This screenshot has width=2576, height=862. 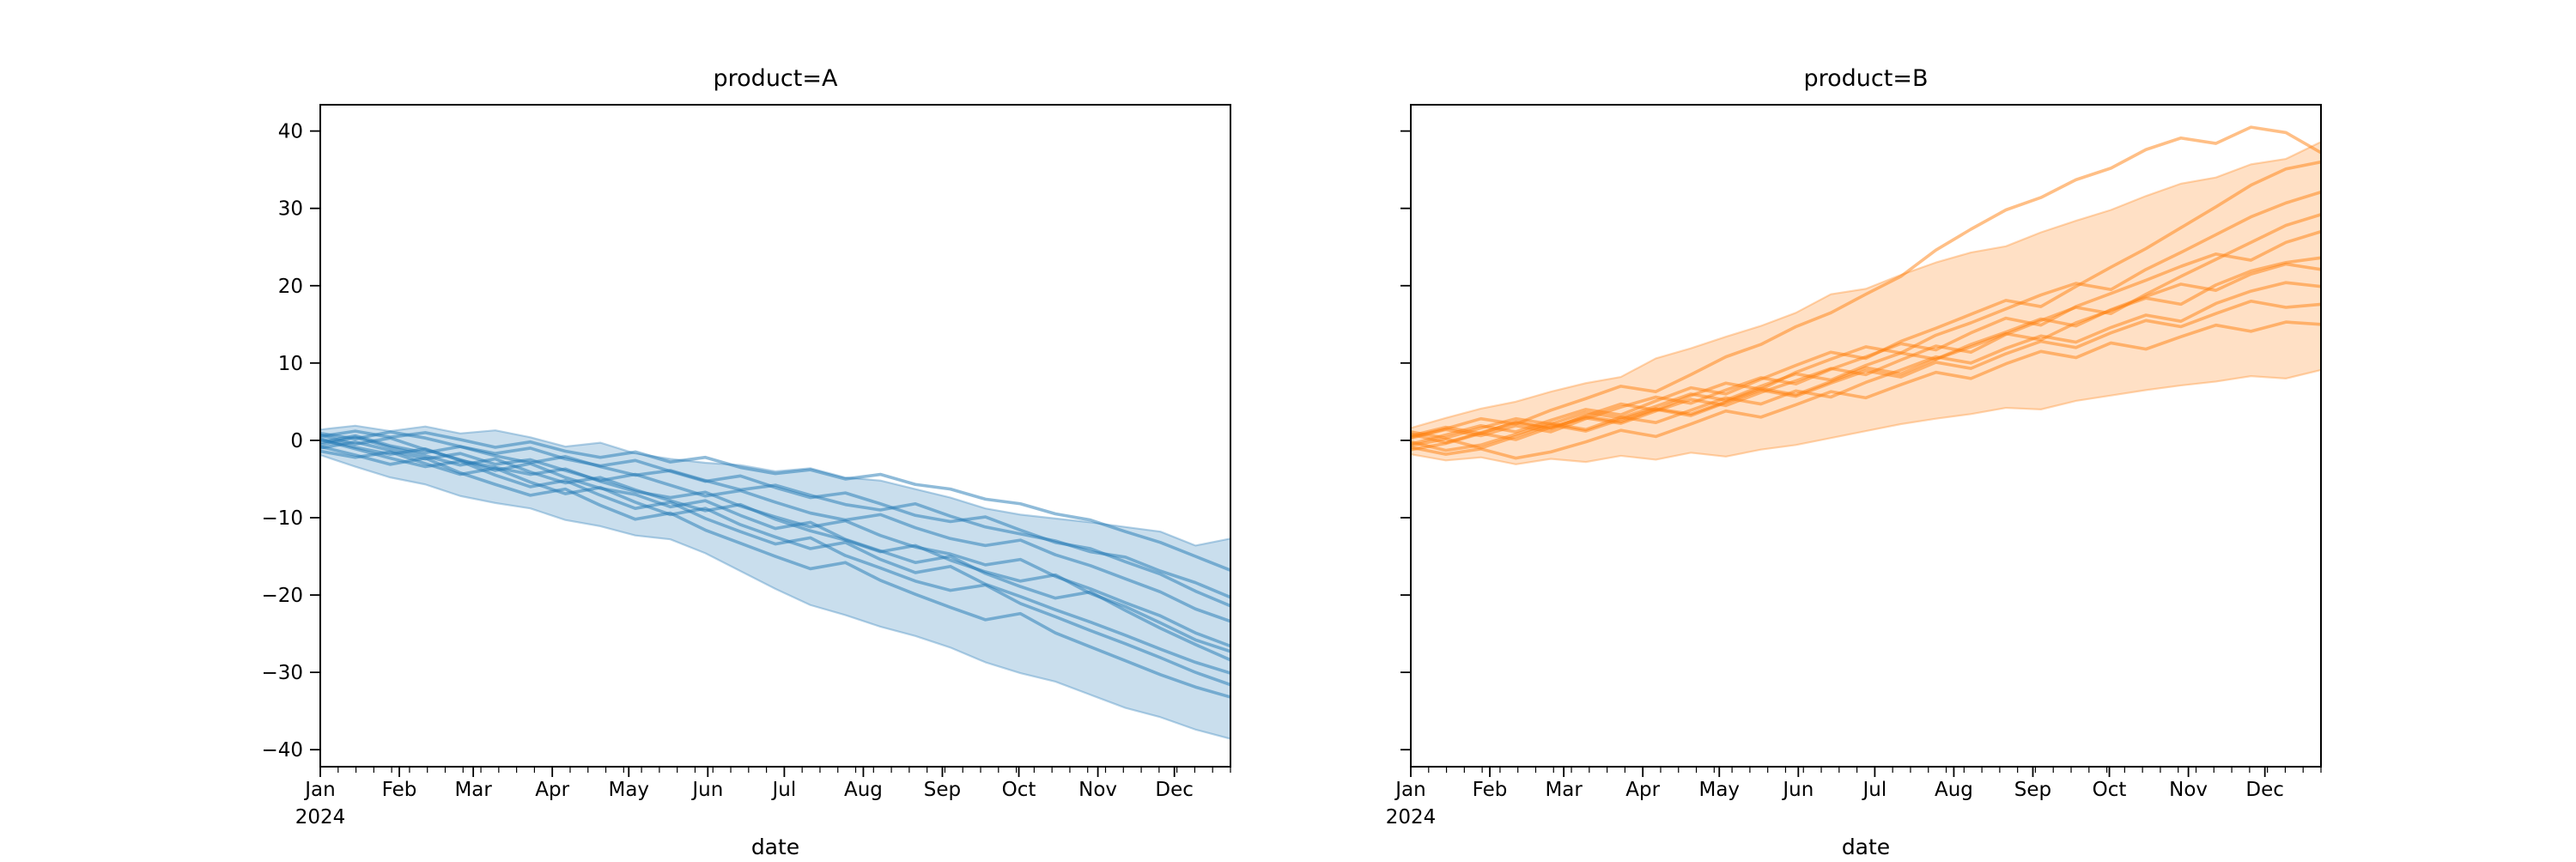 I want to click on y-tick-label: 0, so click(x=296, y=441).